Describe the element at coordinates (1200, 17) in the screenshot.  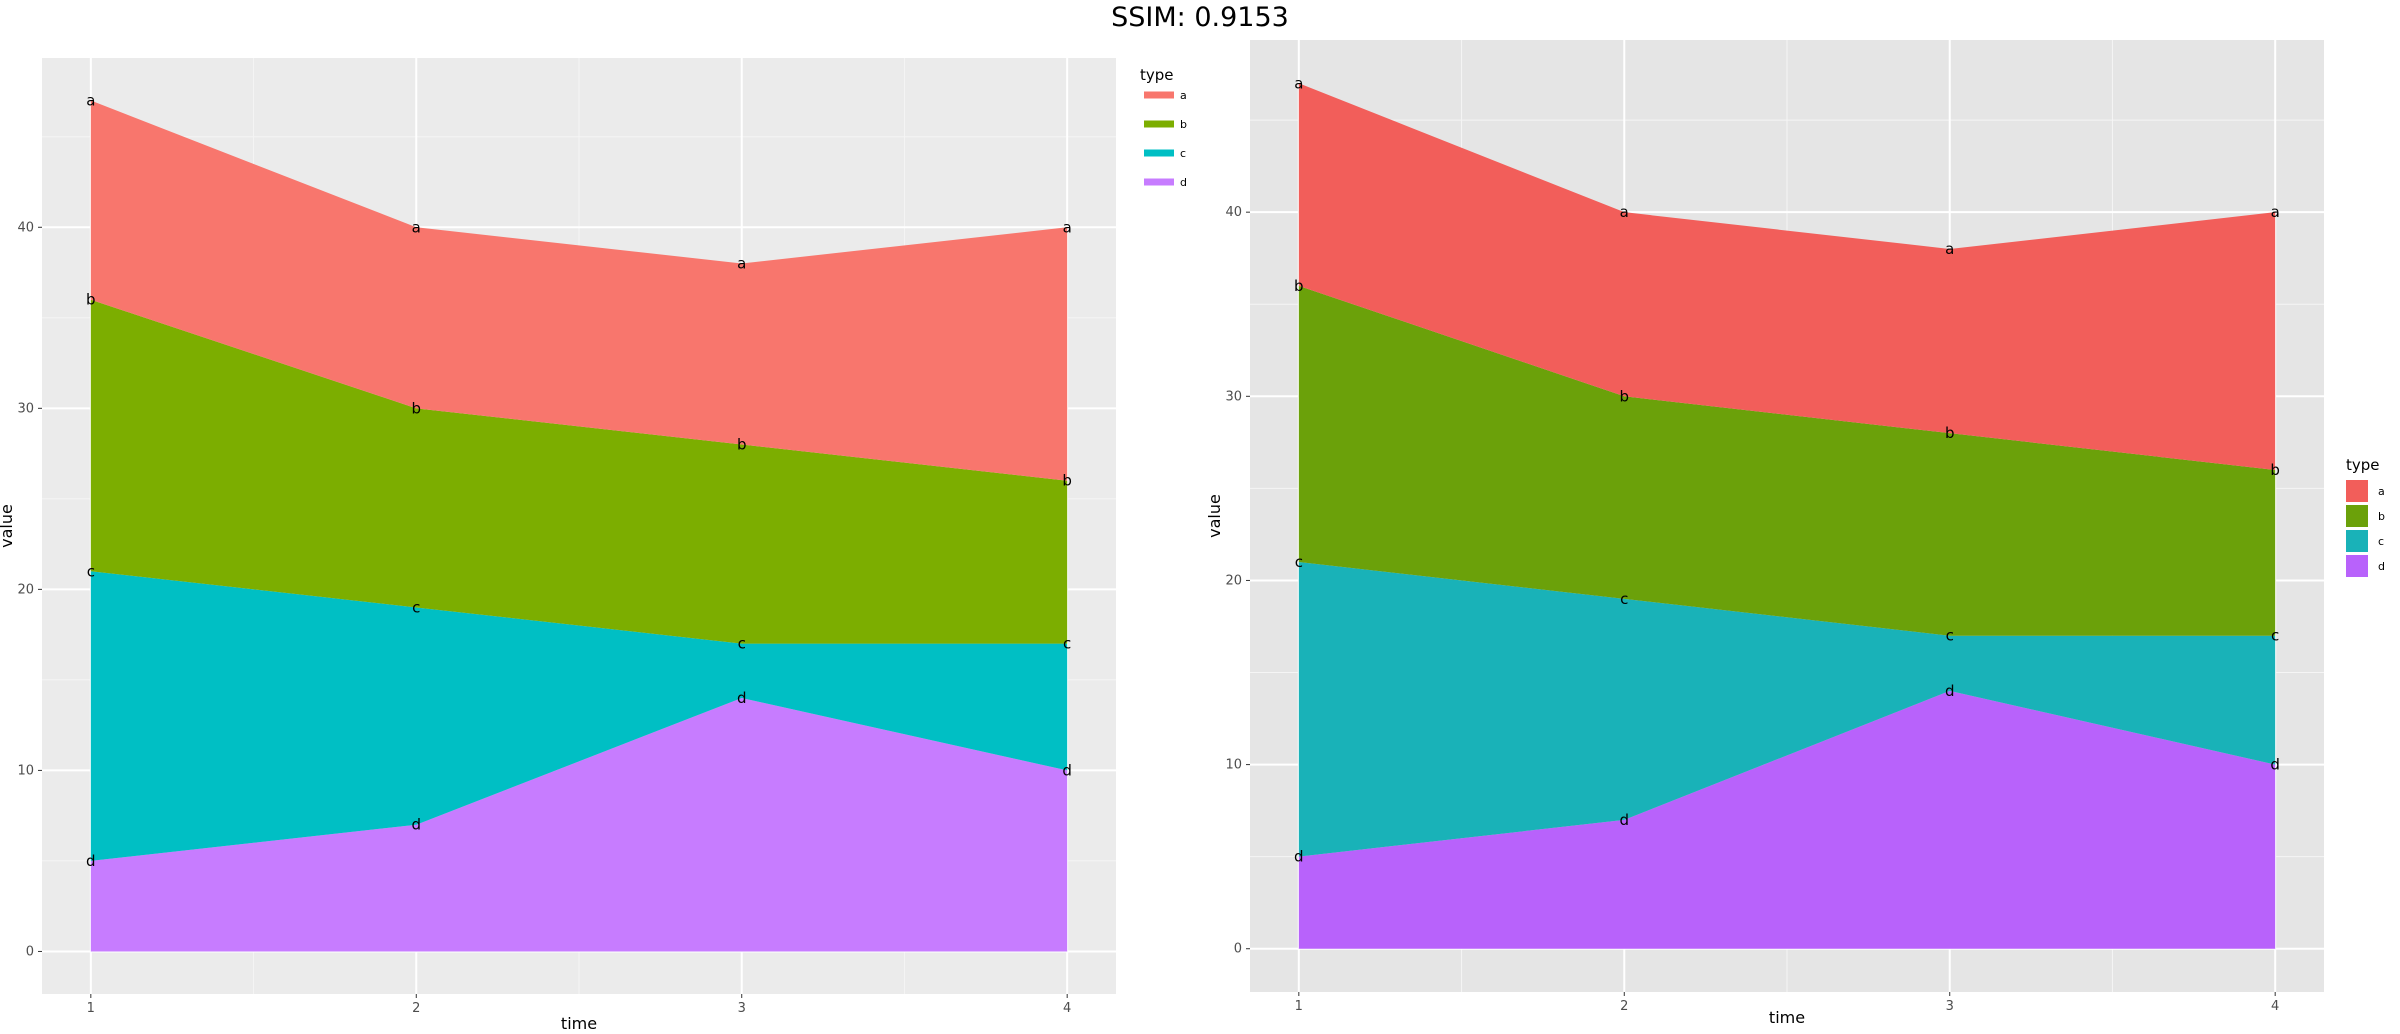
I see `figure-title: SSIM: 0.9153` at that location.